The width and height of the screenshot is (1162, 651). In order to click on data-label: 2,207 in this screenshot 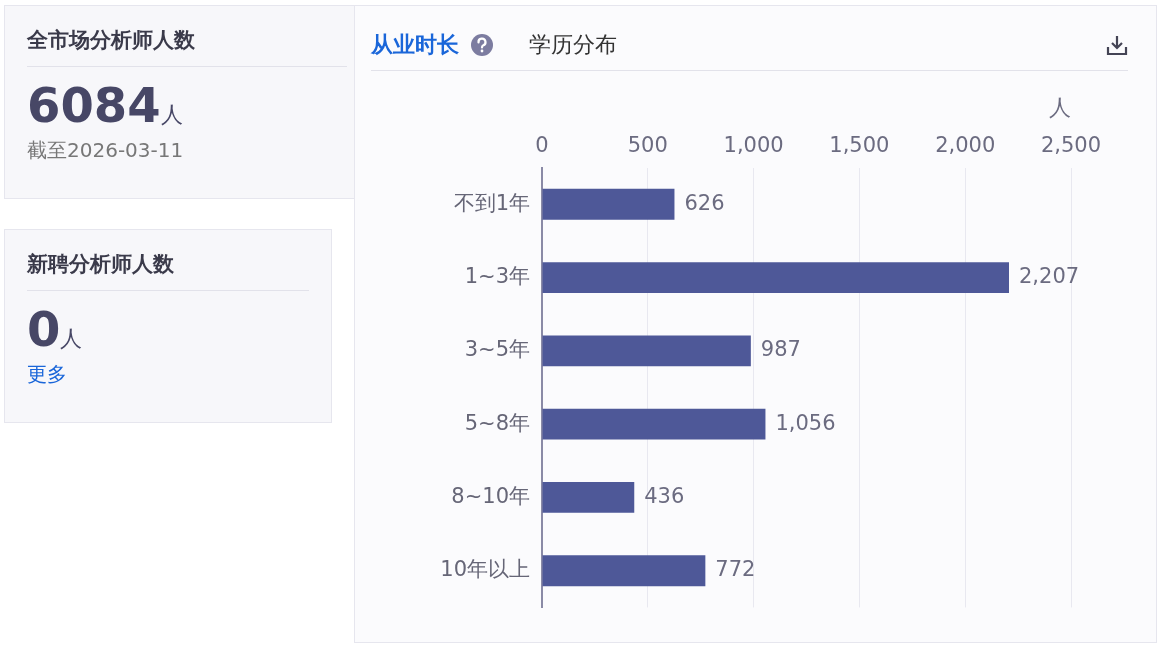, I will do `click(1049, 276)`.